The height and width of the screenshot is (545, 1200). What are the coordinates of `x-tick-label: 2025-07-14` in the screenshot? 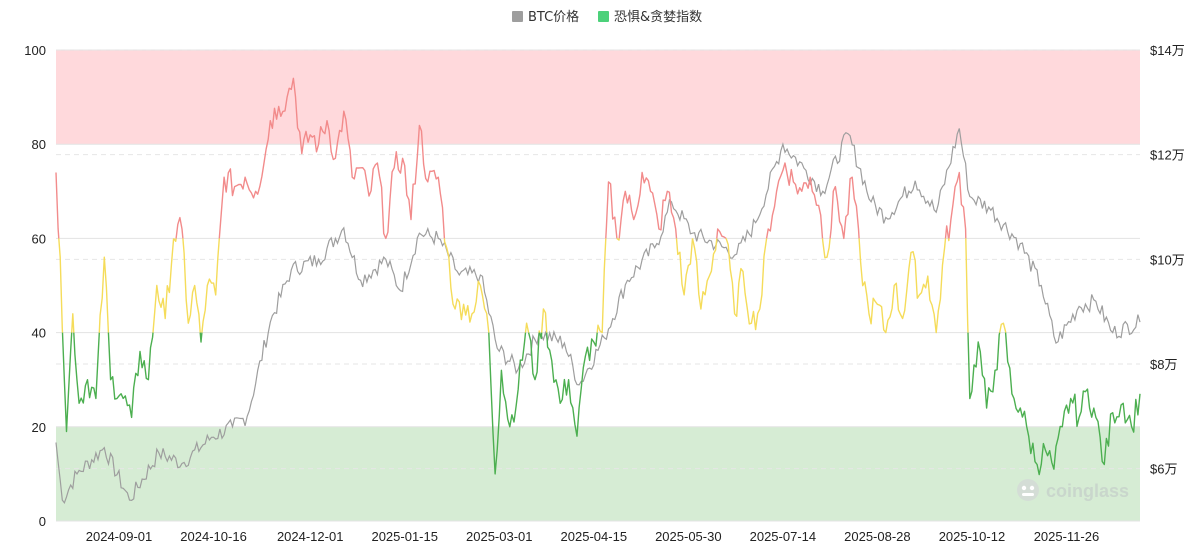 It's located at (783, 536).